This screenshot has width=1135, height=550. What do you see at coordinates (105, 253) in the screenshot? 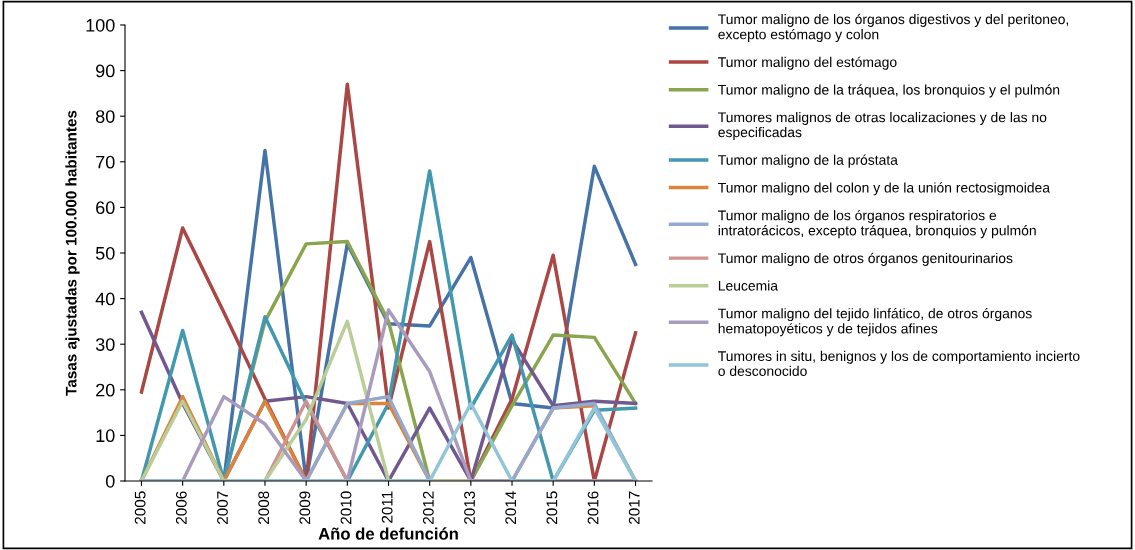
I see `y-tick-label: 50` at bounding box center [105, 253].